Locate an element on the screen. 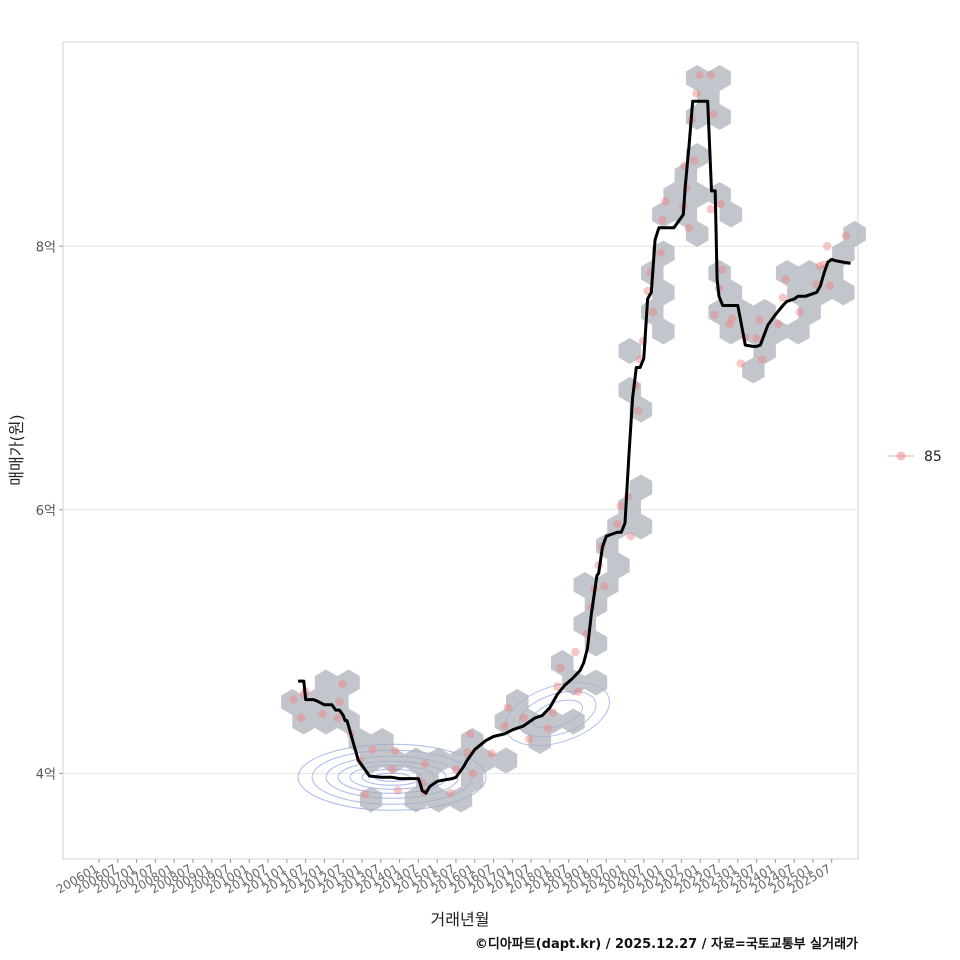 This screenshot has width=960, height=960. y-tick-label: 6억 is located at coordinates (46, 511).